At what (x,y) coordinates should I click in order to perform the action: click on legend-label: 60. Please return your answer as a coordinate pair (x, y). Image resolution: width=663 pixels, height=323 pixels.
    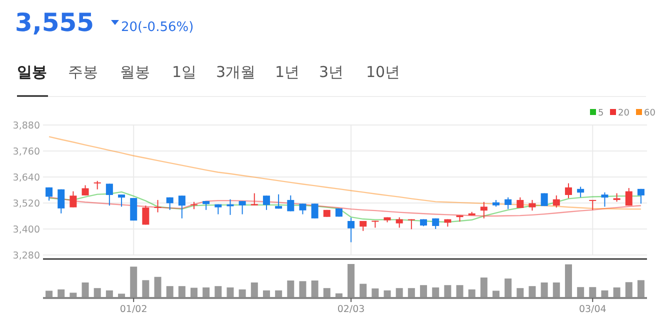
    Looking at the image, I should click on (650, 113).